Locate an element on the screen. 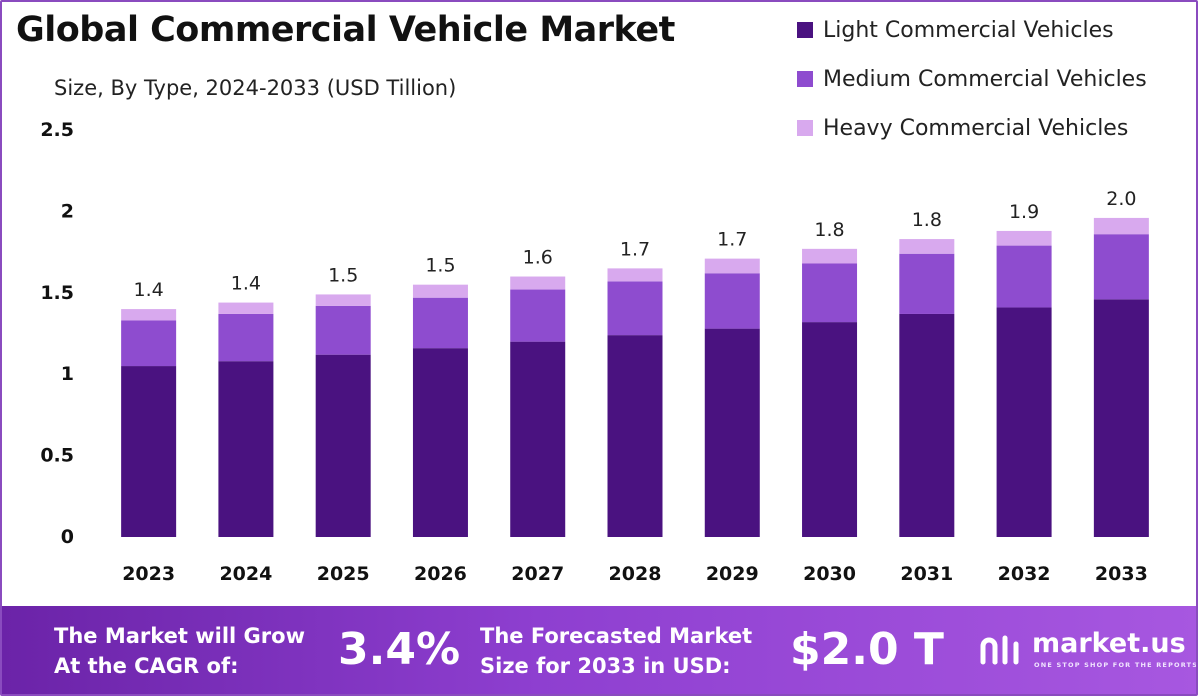 The width and height of the screenshot is (1198, 696). market-us-logo-icon is located at coordinates (999, 650).